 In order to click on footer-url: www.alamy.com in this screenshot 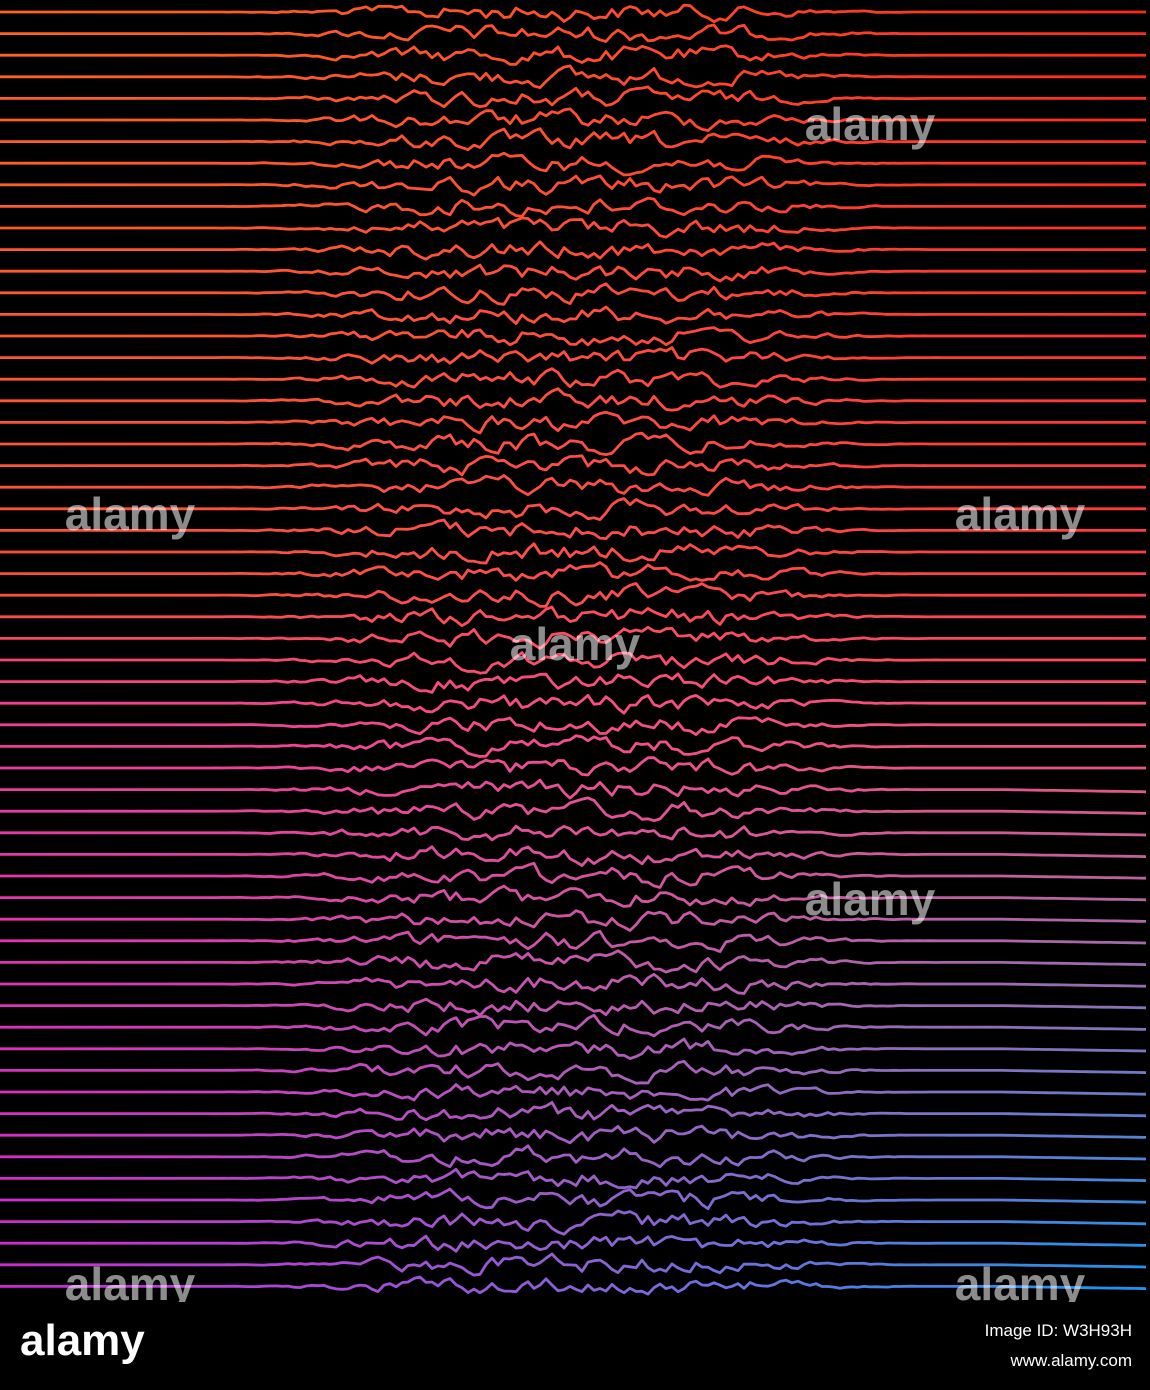, I will do `click(1070, 1360)`.